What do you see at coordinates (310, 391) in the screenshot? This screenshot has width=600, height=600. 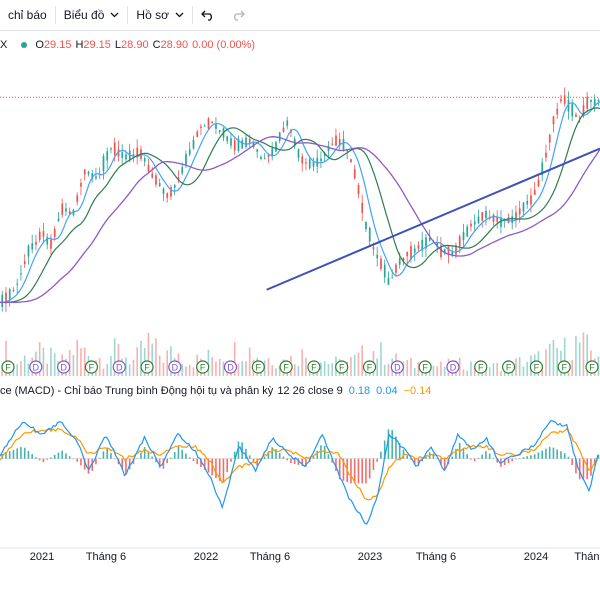 I see `macd-params: 12 26 close 9` at bounding box center [310, 391].